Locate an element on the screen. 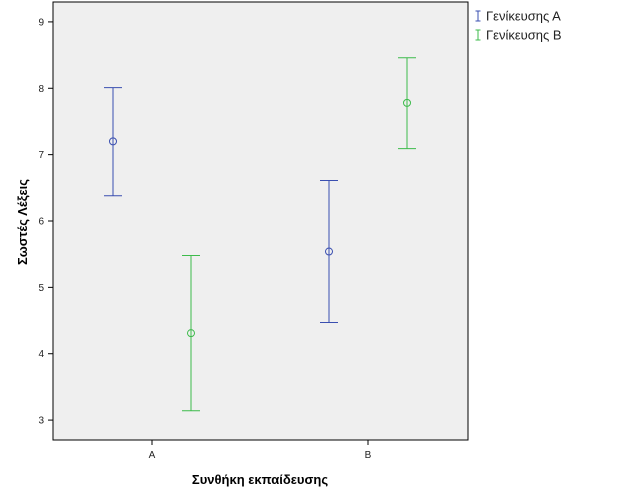 The height and width of the screenshot is (501, 626). y-axis-title: Σωστές Λέξεις is located at coordinates (22, 222).